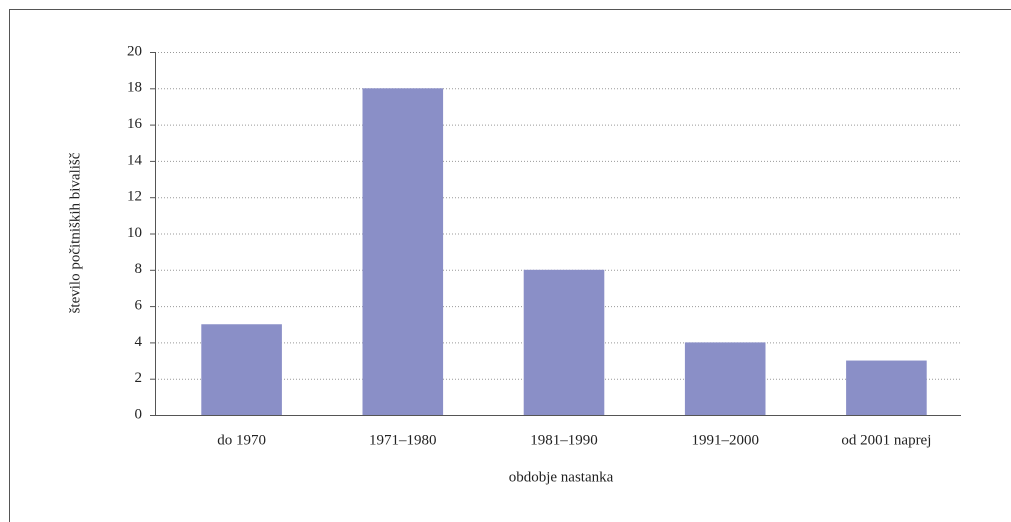  I want to click on y-tick-label: 2, so click(139, 378).